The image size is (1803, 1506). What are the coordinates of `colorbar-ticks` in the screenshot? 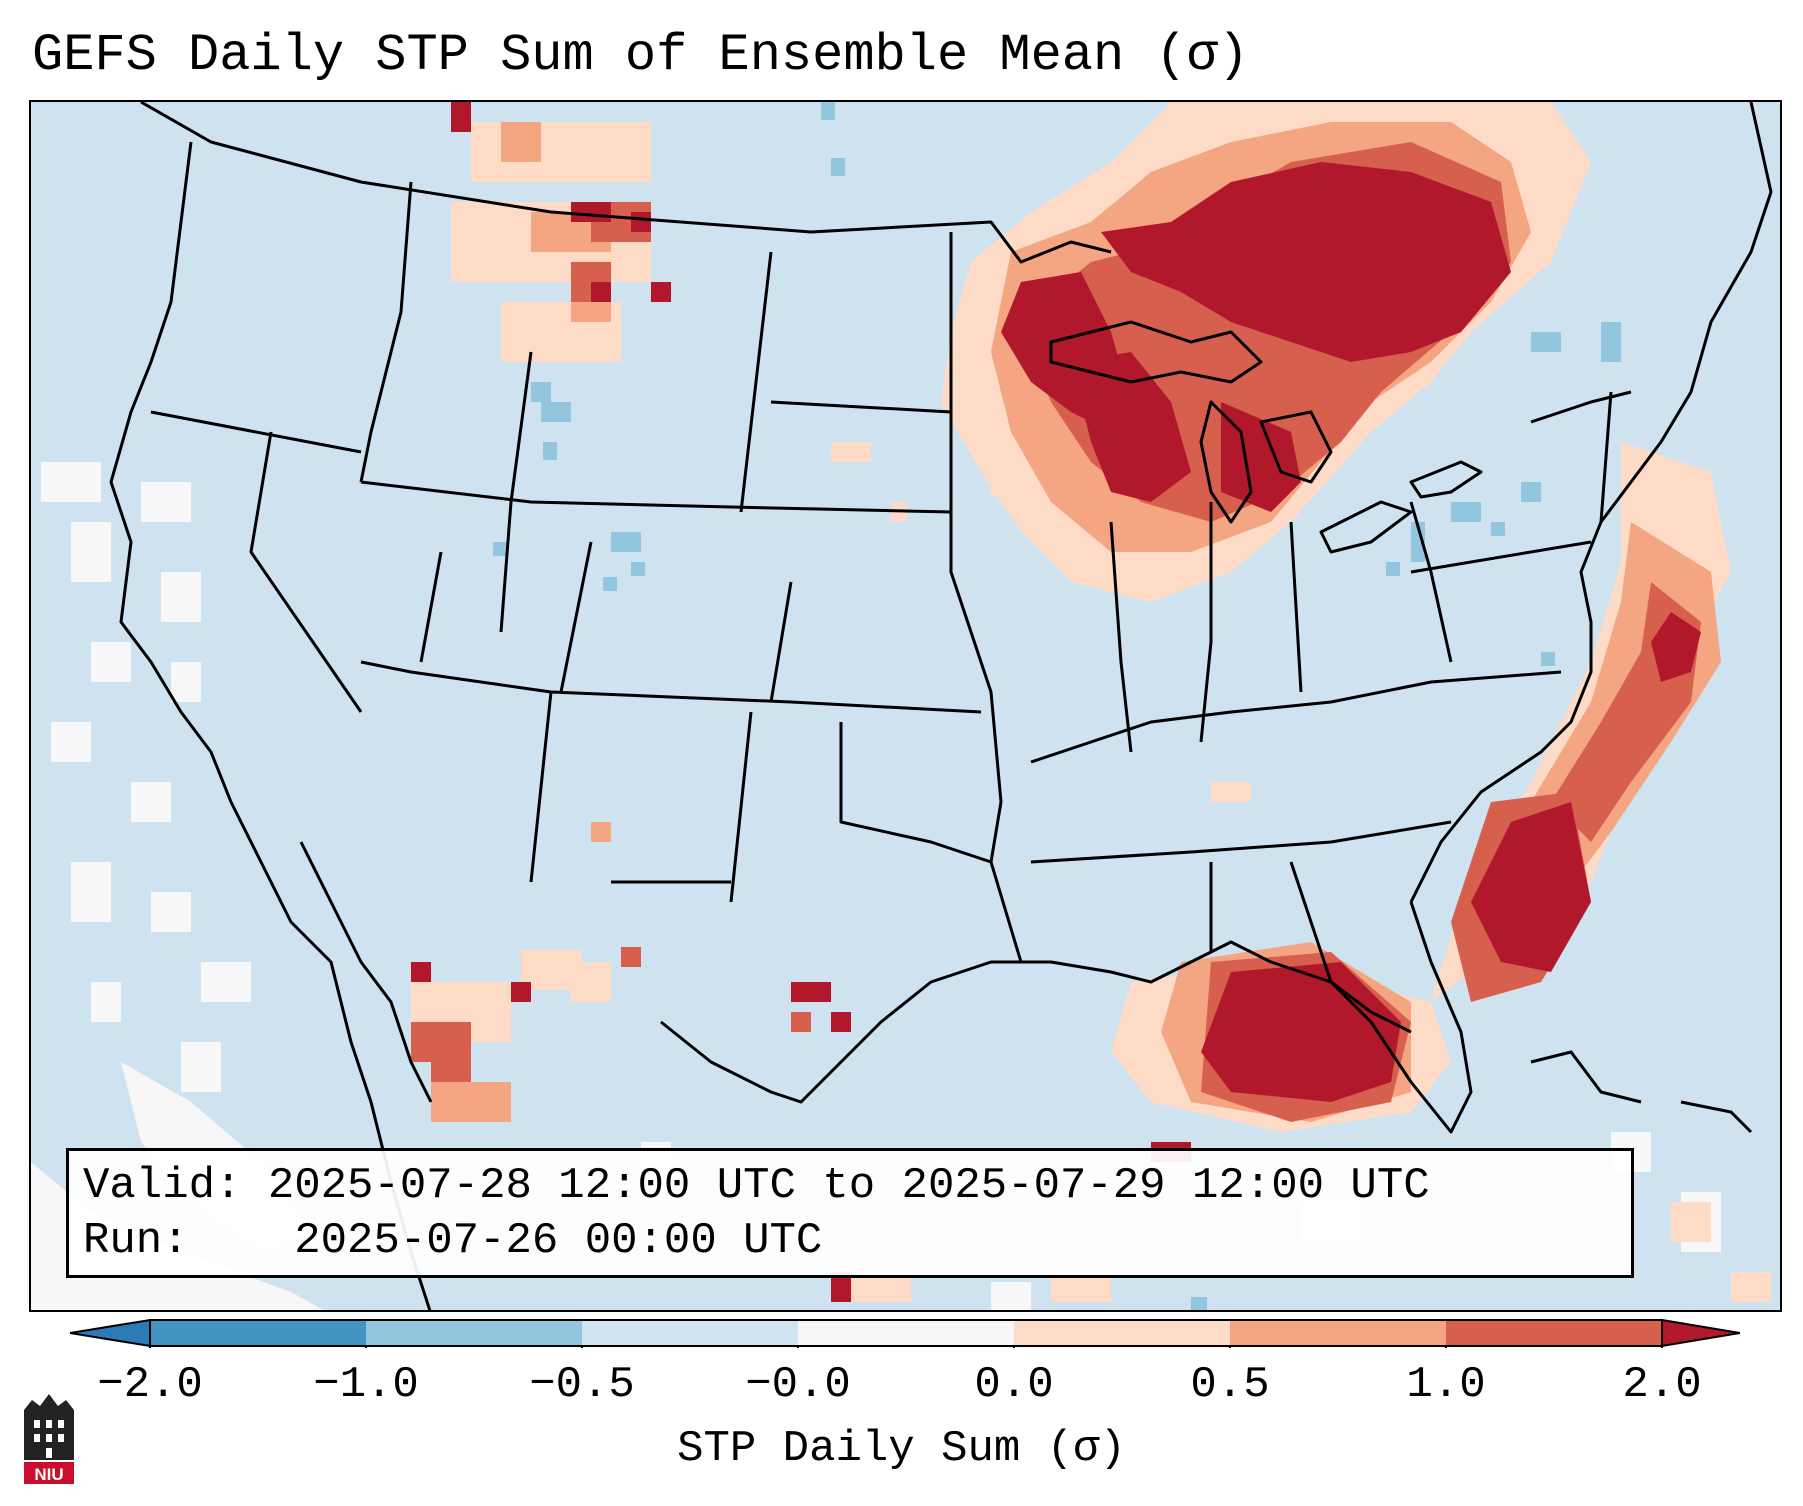 It's located at (906, 1347).